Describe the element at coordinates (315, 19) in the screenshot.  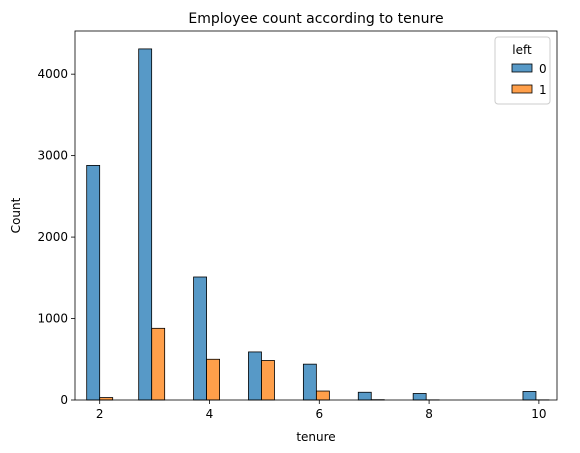
I see `chart-title: Employee count according to tenure` at that location.